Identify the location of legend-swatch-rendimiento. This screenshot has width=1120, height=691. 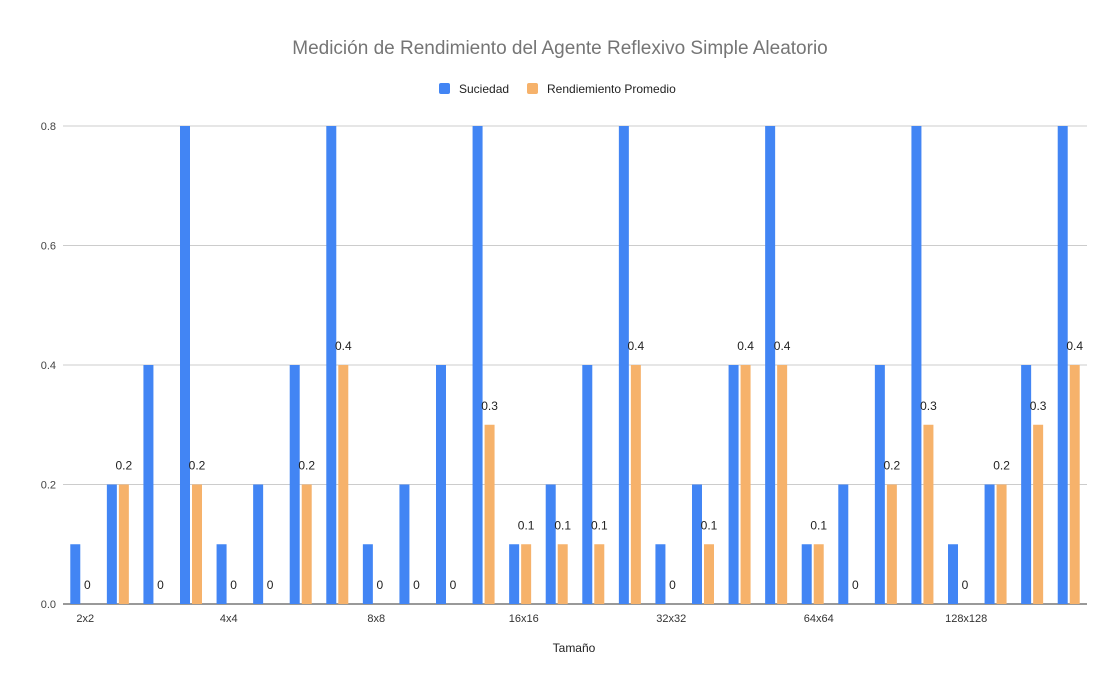
(532, 88).